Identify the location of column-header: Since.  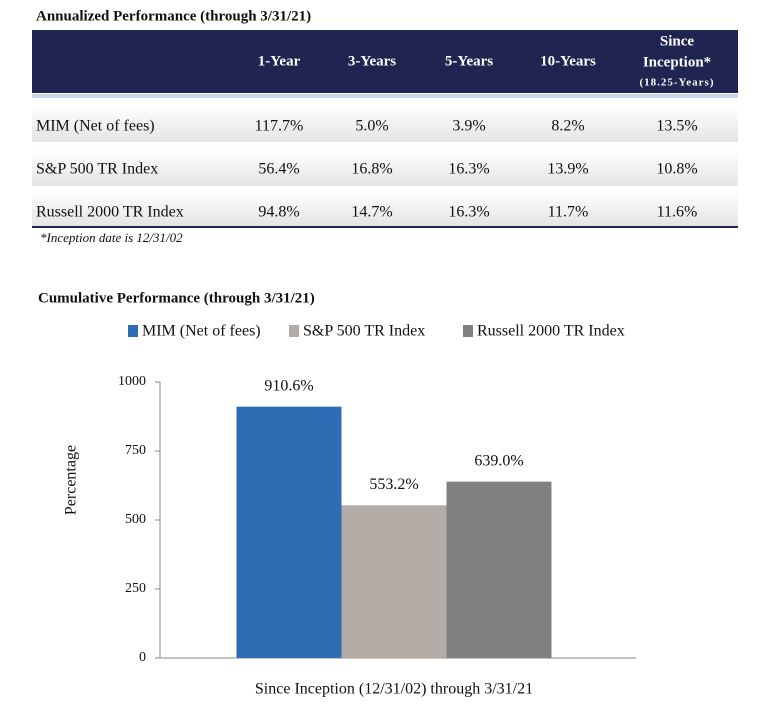
(677, 41).